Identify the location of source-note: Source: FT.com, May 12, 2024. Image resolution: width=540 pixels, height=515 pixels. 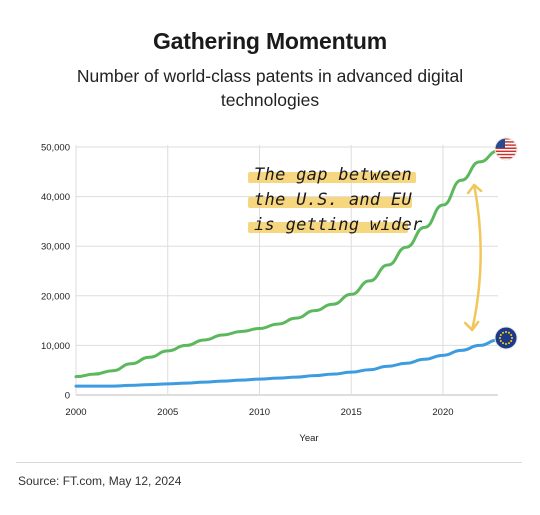
(100, 481).